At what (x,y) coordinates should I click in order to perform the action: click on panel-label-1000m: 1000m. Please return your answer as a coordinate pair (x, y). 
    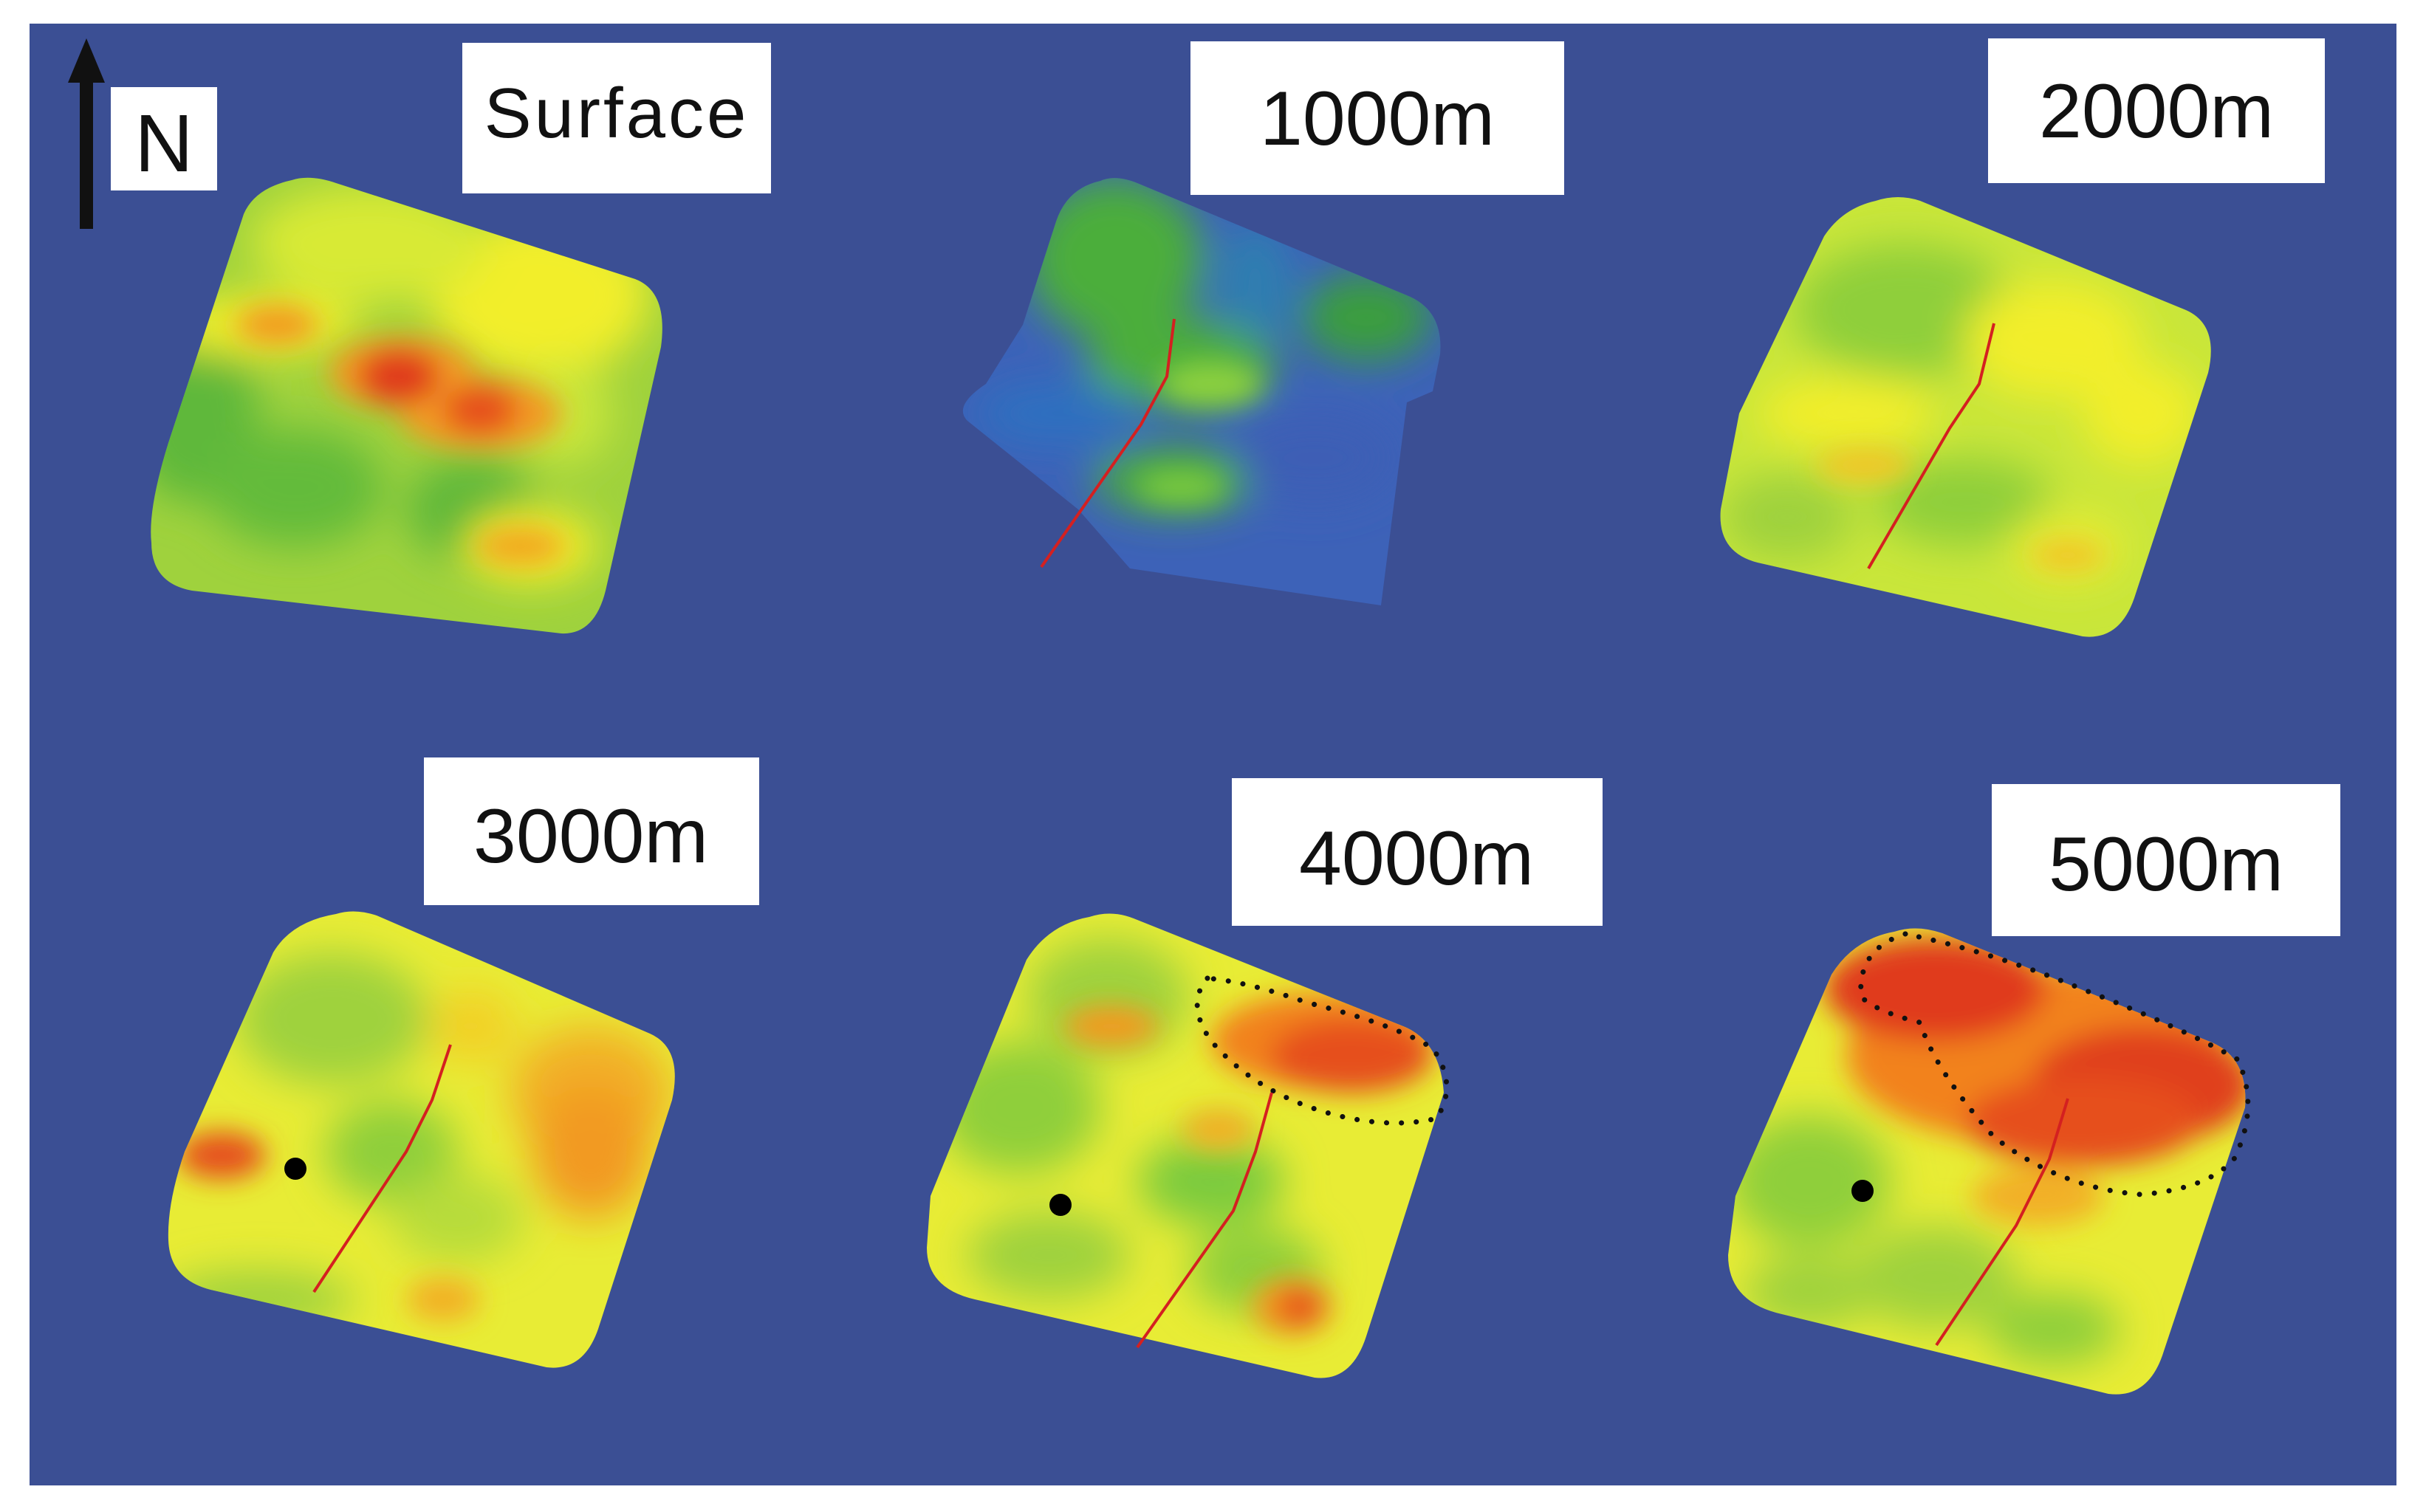
    Looking at the image, I should click on (1378, 119).